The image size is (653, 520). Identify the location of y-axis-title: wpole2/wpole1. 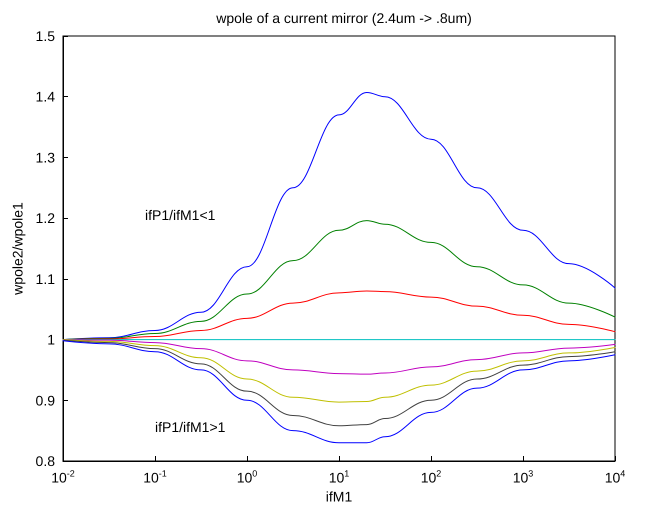
(18, 249).